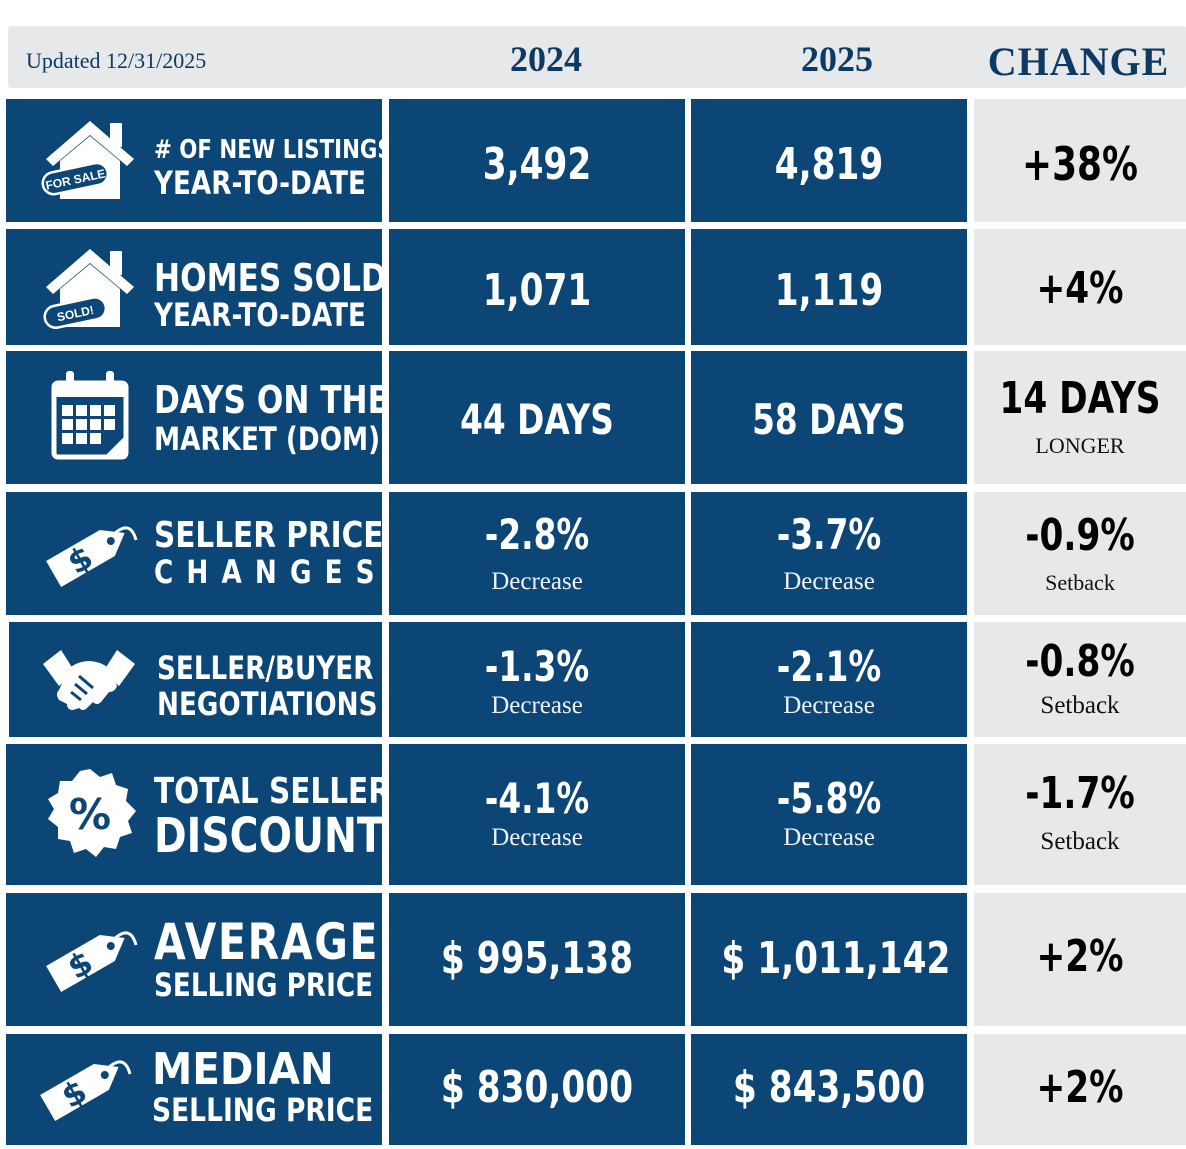 This screenshot has height=1149, width=1186. I want to click on cell-2024-average-price: $ 995,138, so click(537, 959).